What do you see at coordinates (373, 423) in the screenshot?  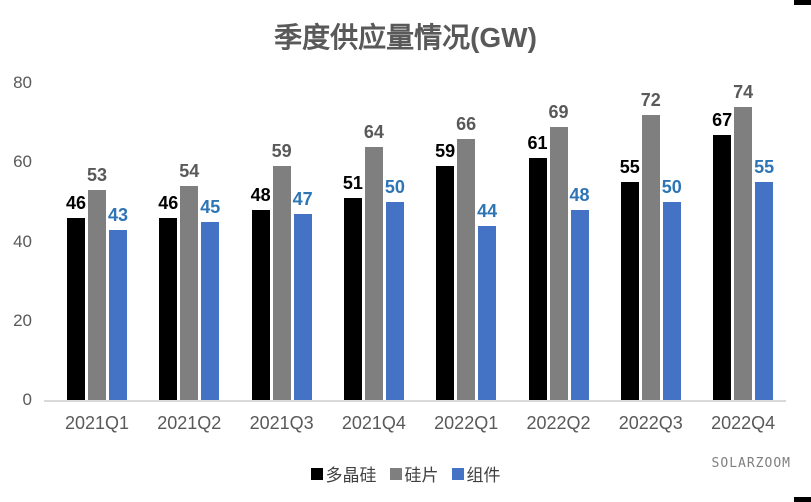 I see `x-axis-tick-2021Q4: 2021Q4` at bounding box center [373, 423].